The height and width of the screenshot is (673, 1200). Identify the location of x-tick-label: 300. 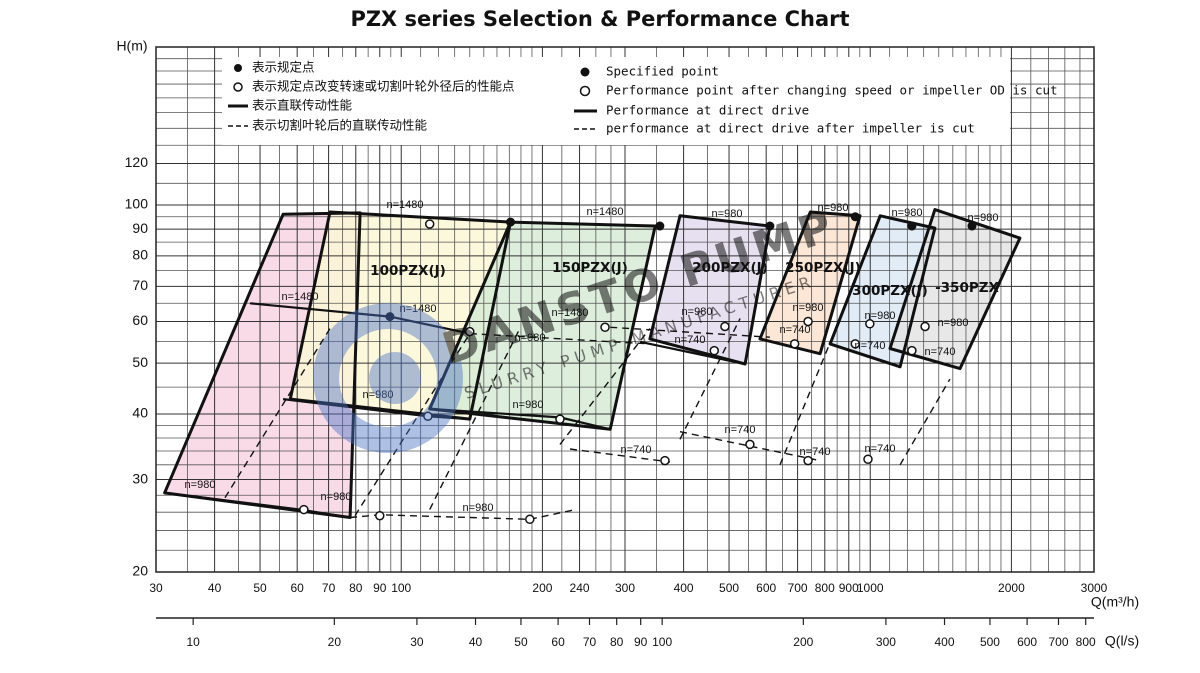
(625, 588).